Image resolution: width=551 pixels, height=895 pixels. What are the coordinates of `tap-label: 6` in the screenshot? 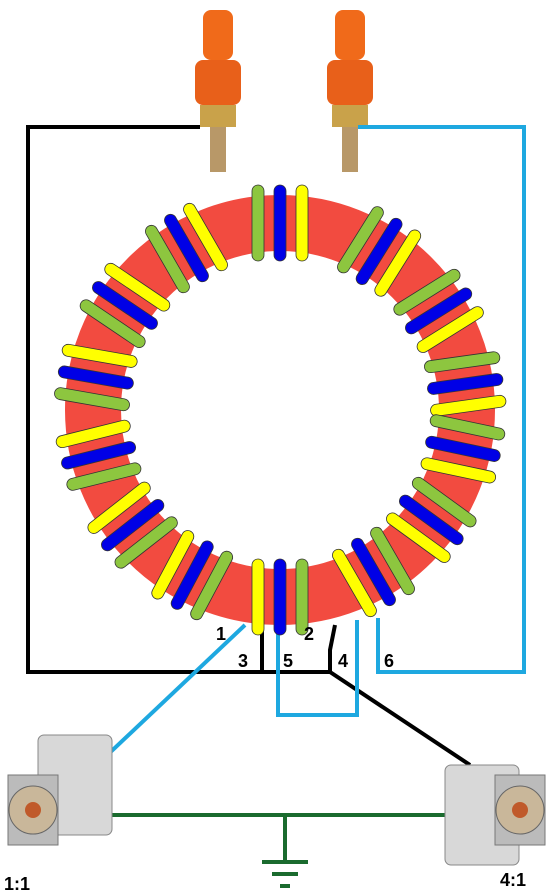 It's located at (389, 661).